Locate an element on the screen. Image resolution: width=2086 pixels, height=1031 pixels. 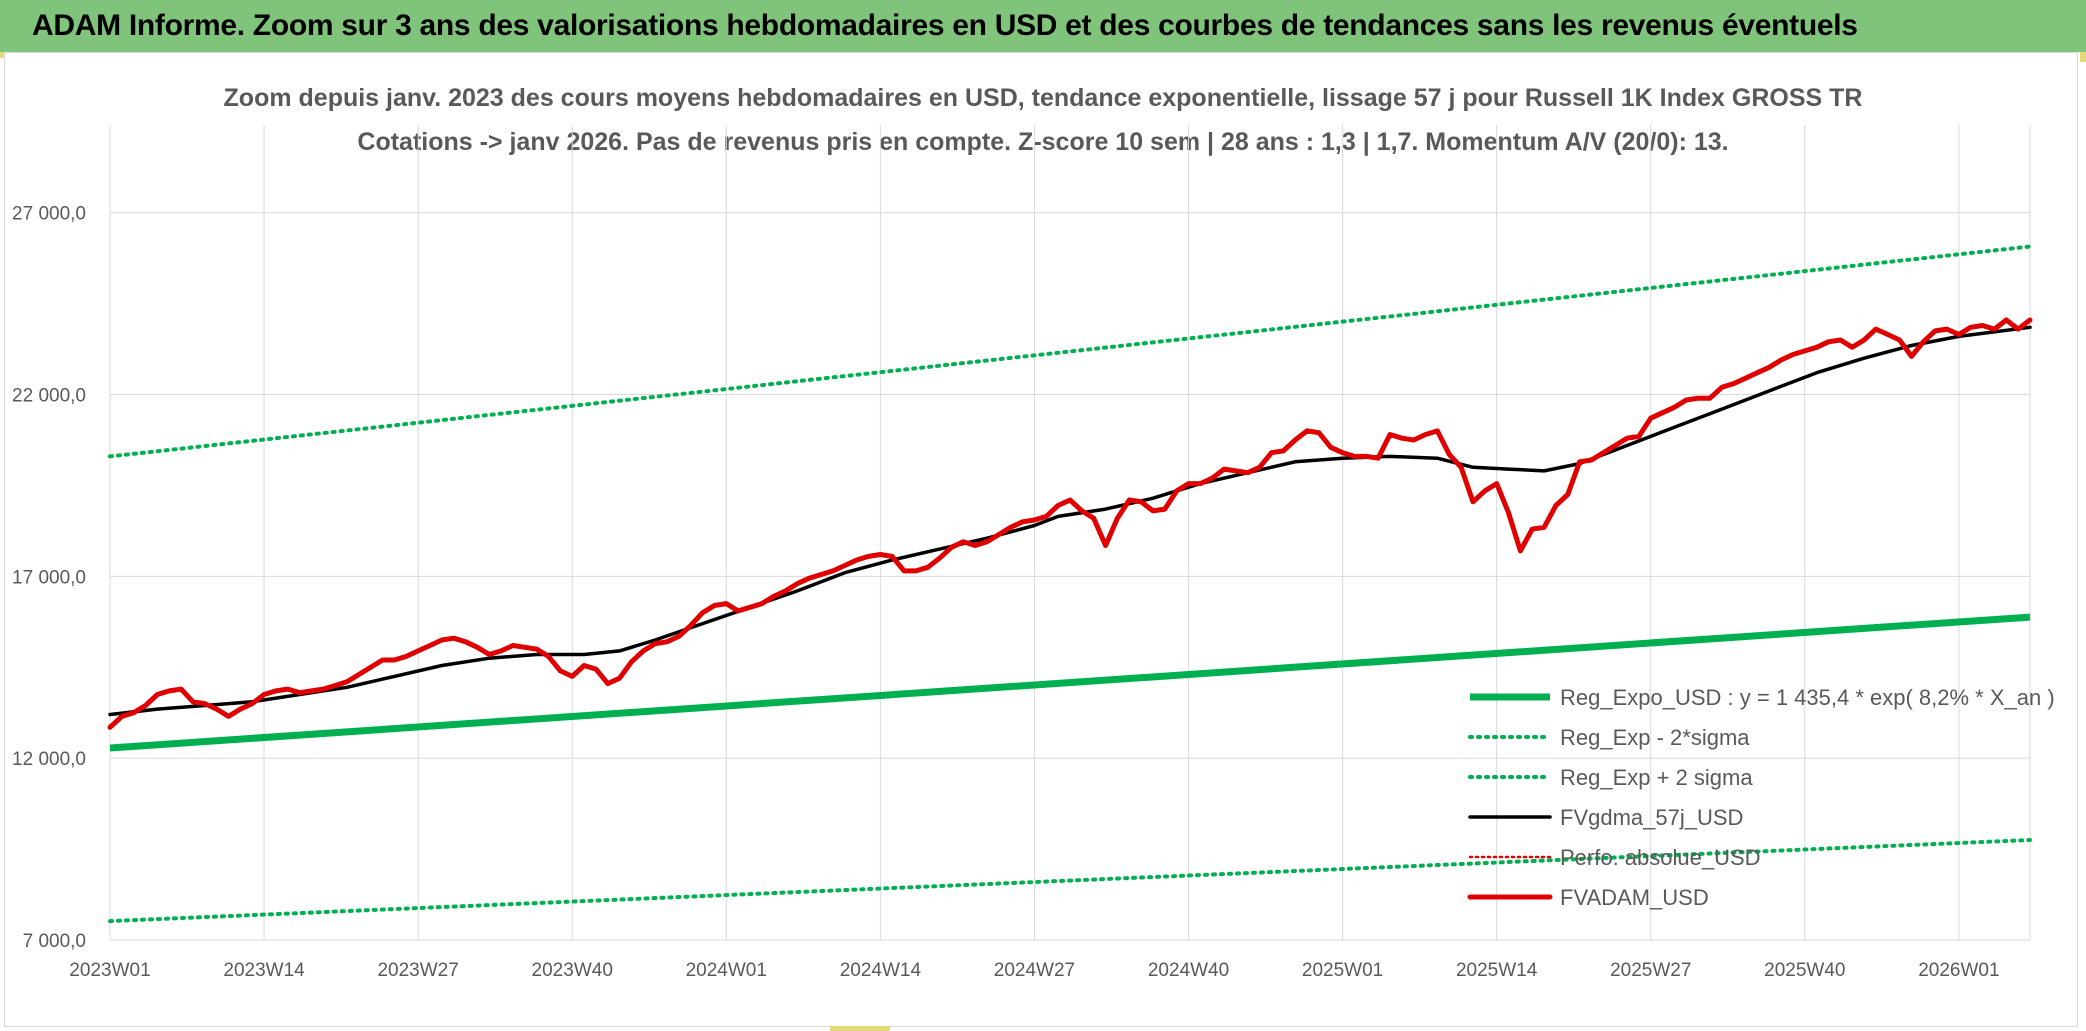
legend-label: Perfo. absolue_USD is located at coordinates (1660, 857).